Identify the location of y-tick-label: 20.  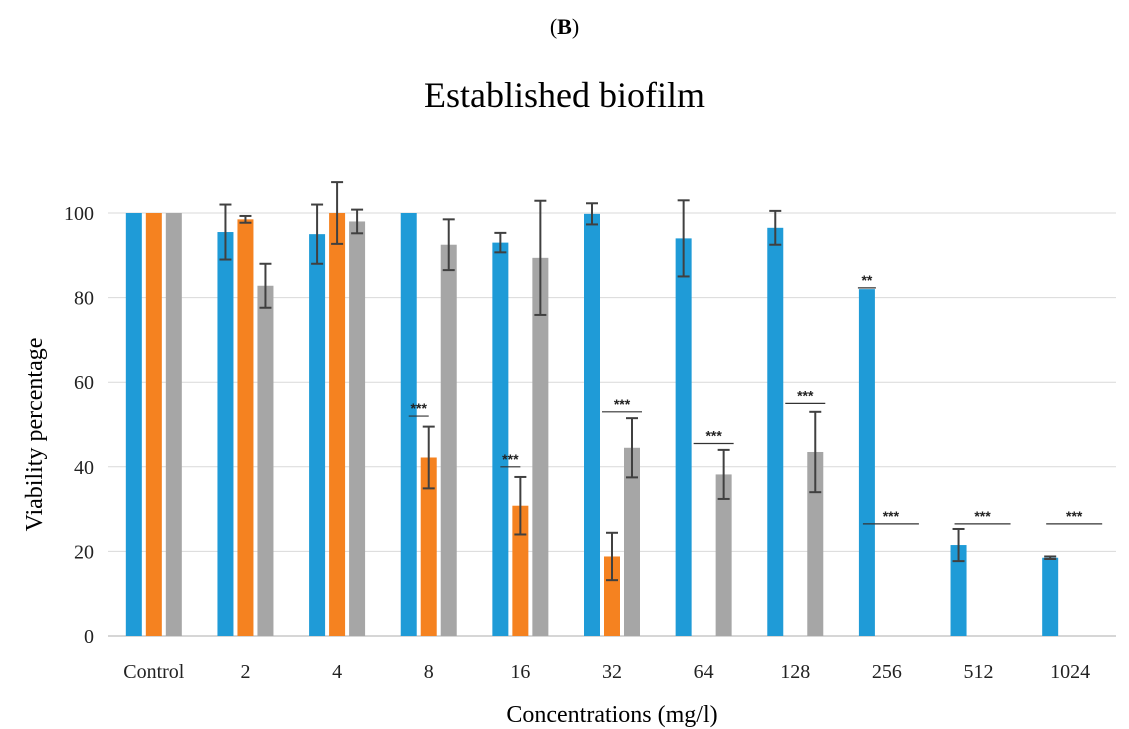
(84, 552).